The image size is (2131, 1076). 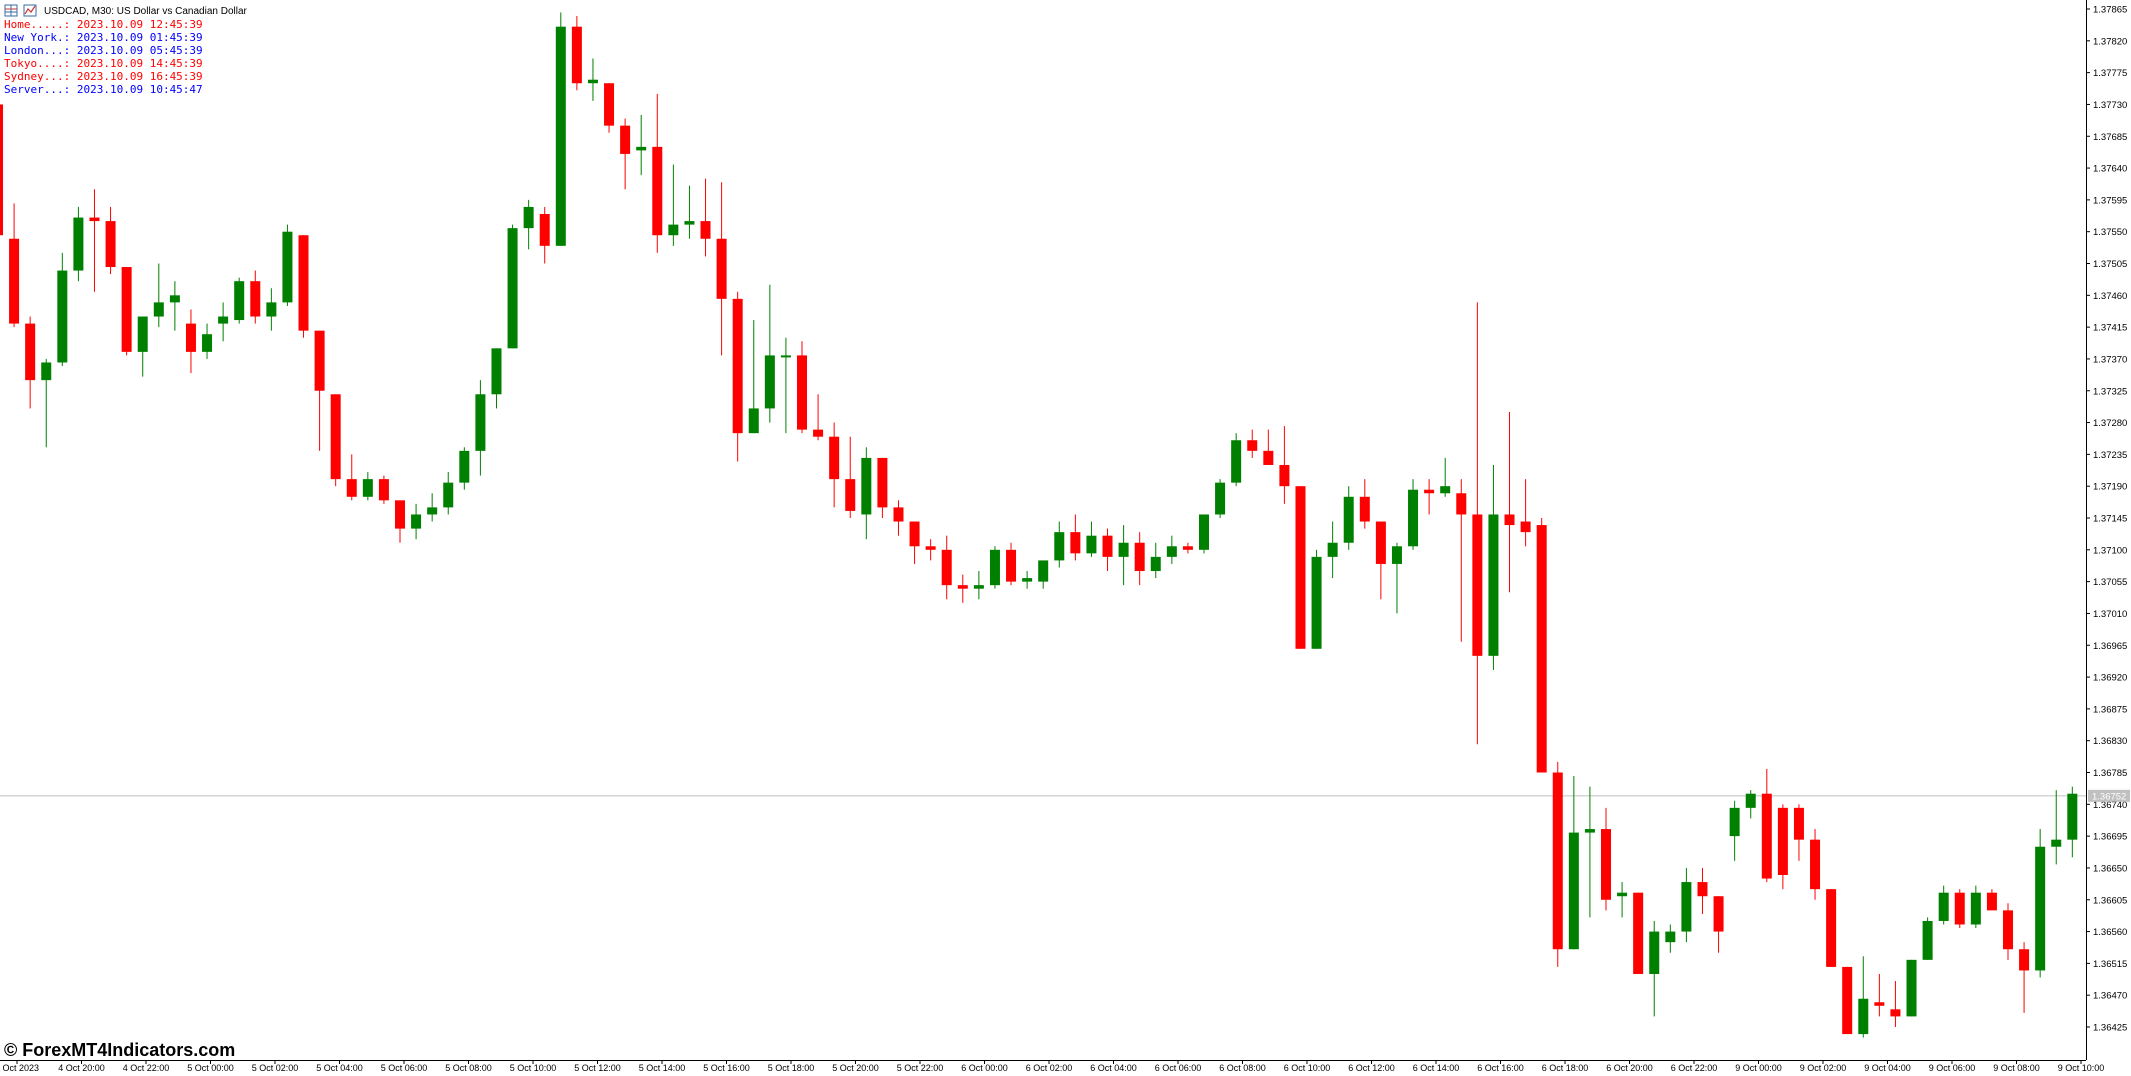 What do you see at coordinates (791, 1068) in the screenshot?
I see `time-tick-label: 5 Oct 18:00` at bounding box center [791, 1068].